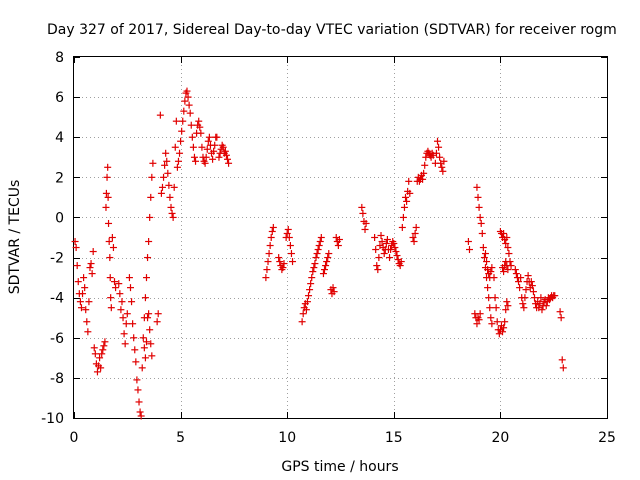 The width and height of the screenshot is (640, 480). Describe the element at coordinates (74, 438) in the screenshot. I see `x-tick-label: 0` at that location.